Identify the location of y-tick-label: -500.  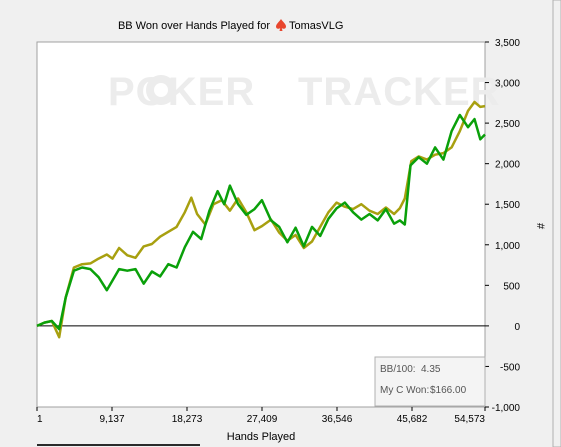
(510, 367).